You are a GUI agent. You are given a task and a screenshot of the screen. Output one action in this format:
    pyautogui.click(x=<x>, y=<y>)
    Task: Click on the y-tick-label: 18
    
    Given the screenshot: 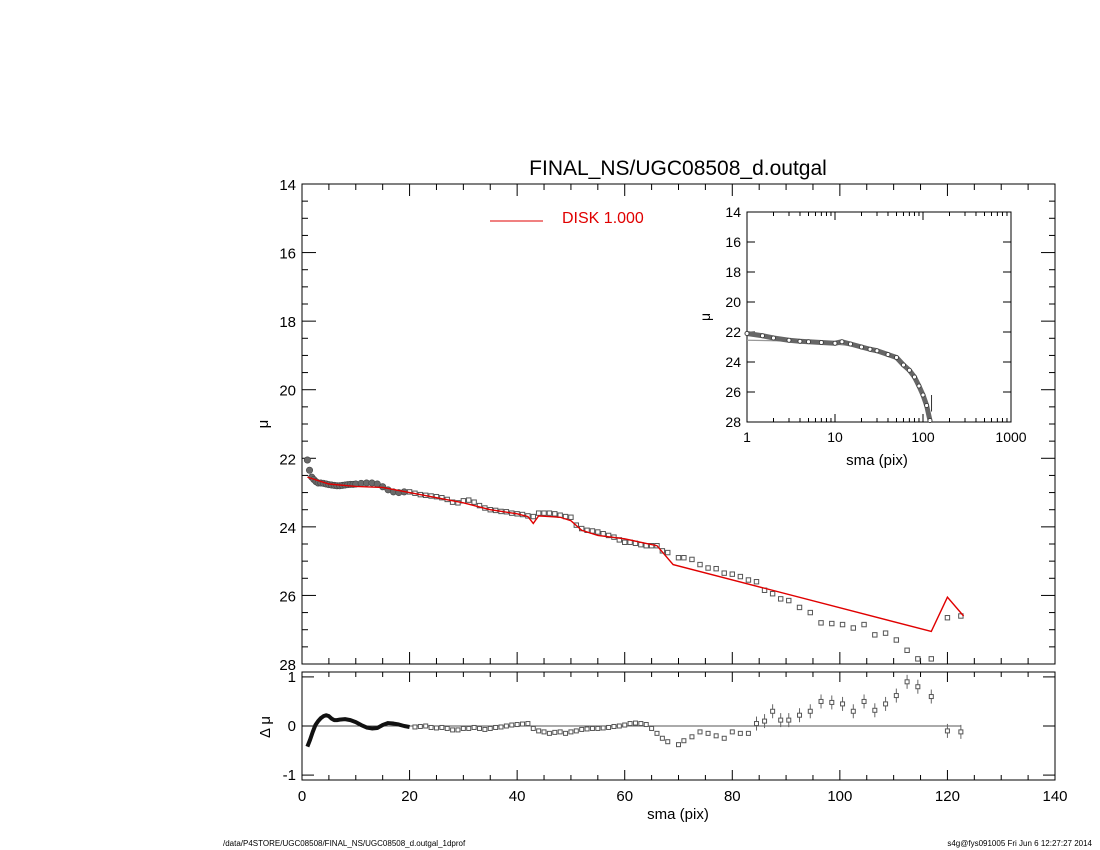 What is the action you would take?
    pyautogui.click(x=733, y=272)
    